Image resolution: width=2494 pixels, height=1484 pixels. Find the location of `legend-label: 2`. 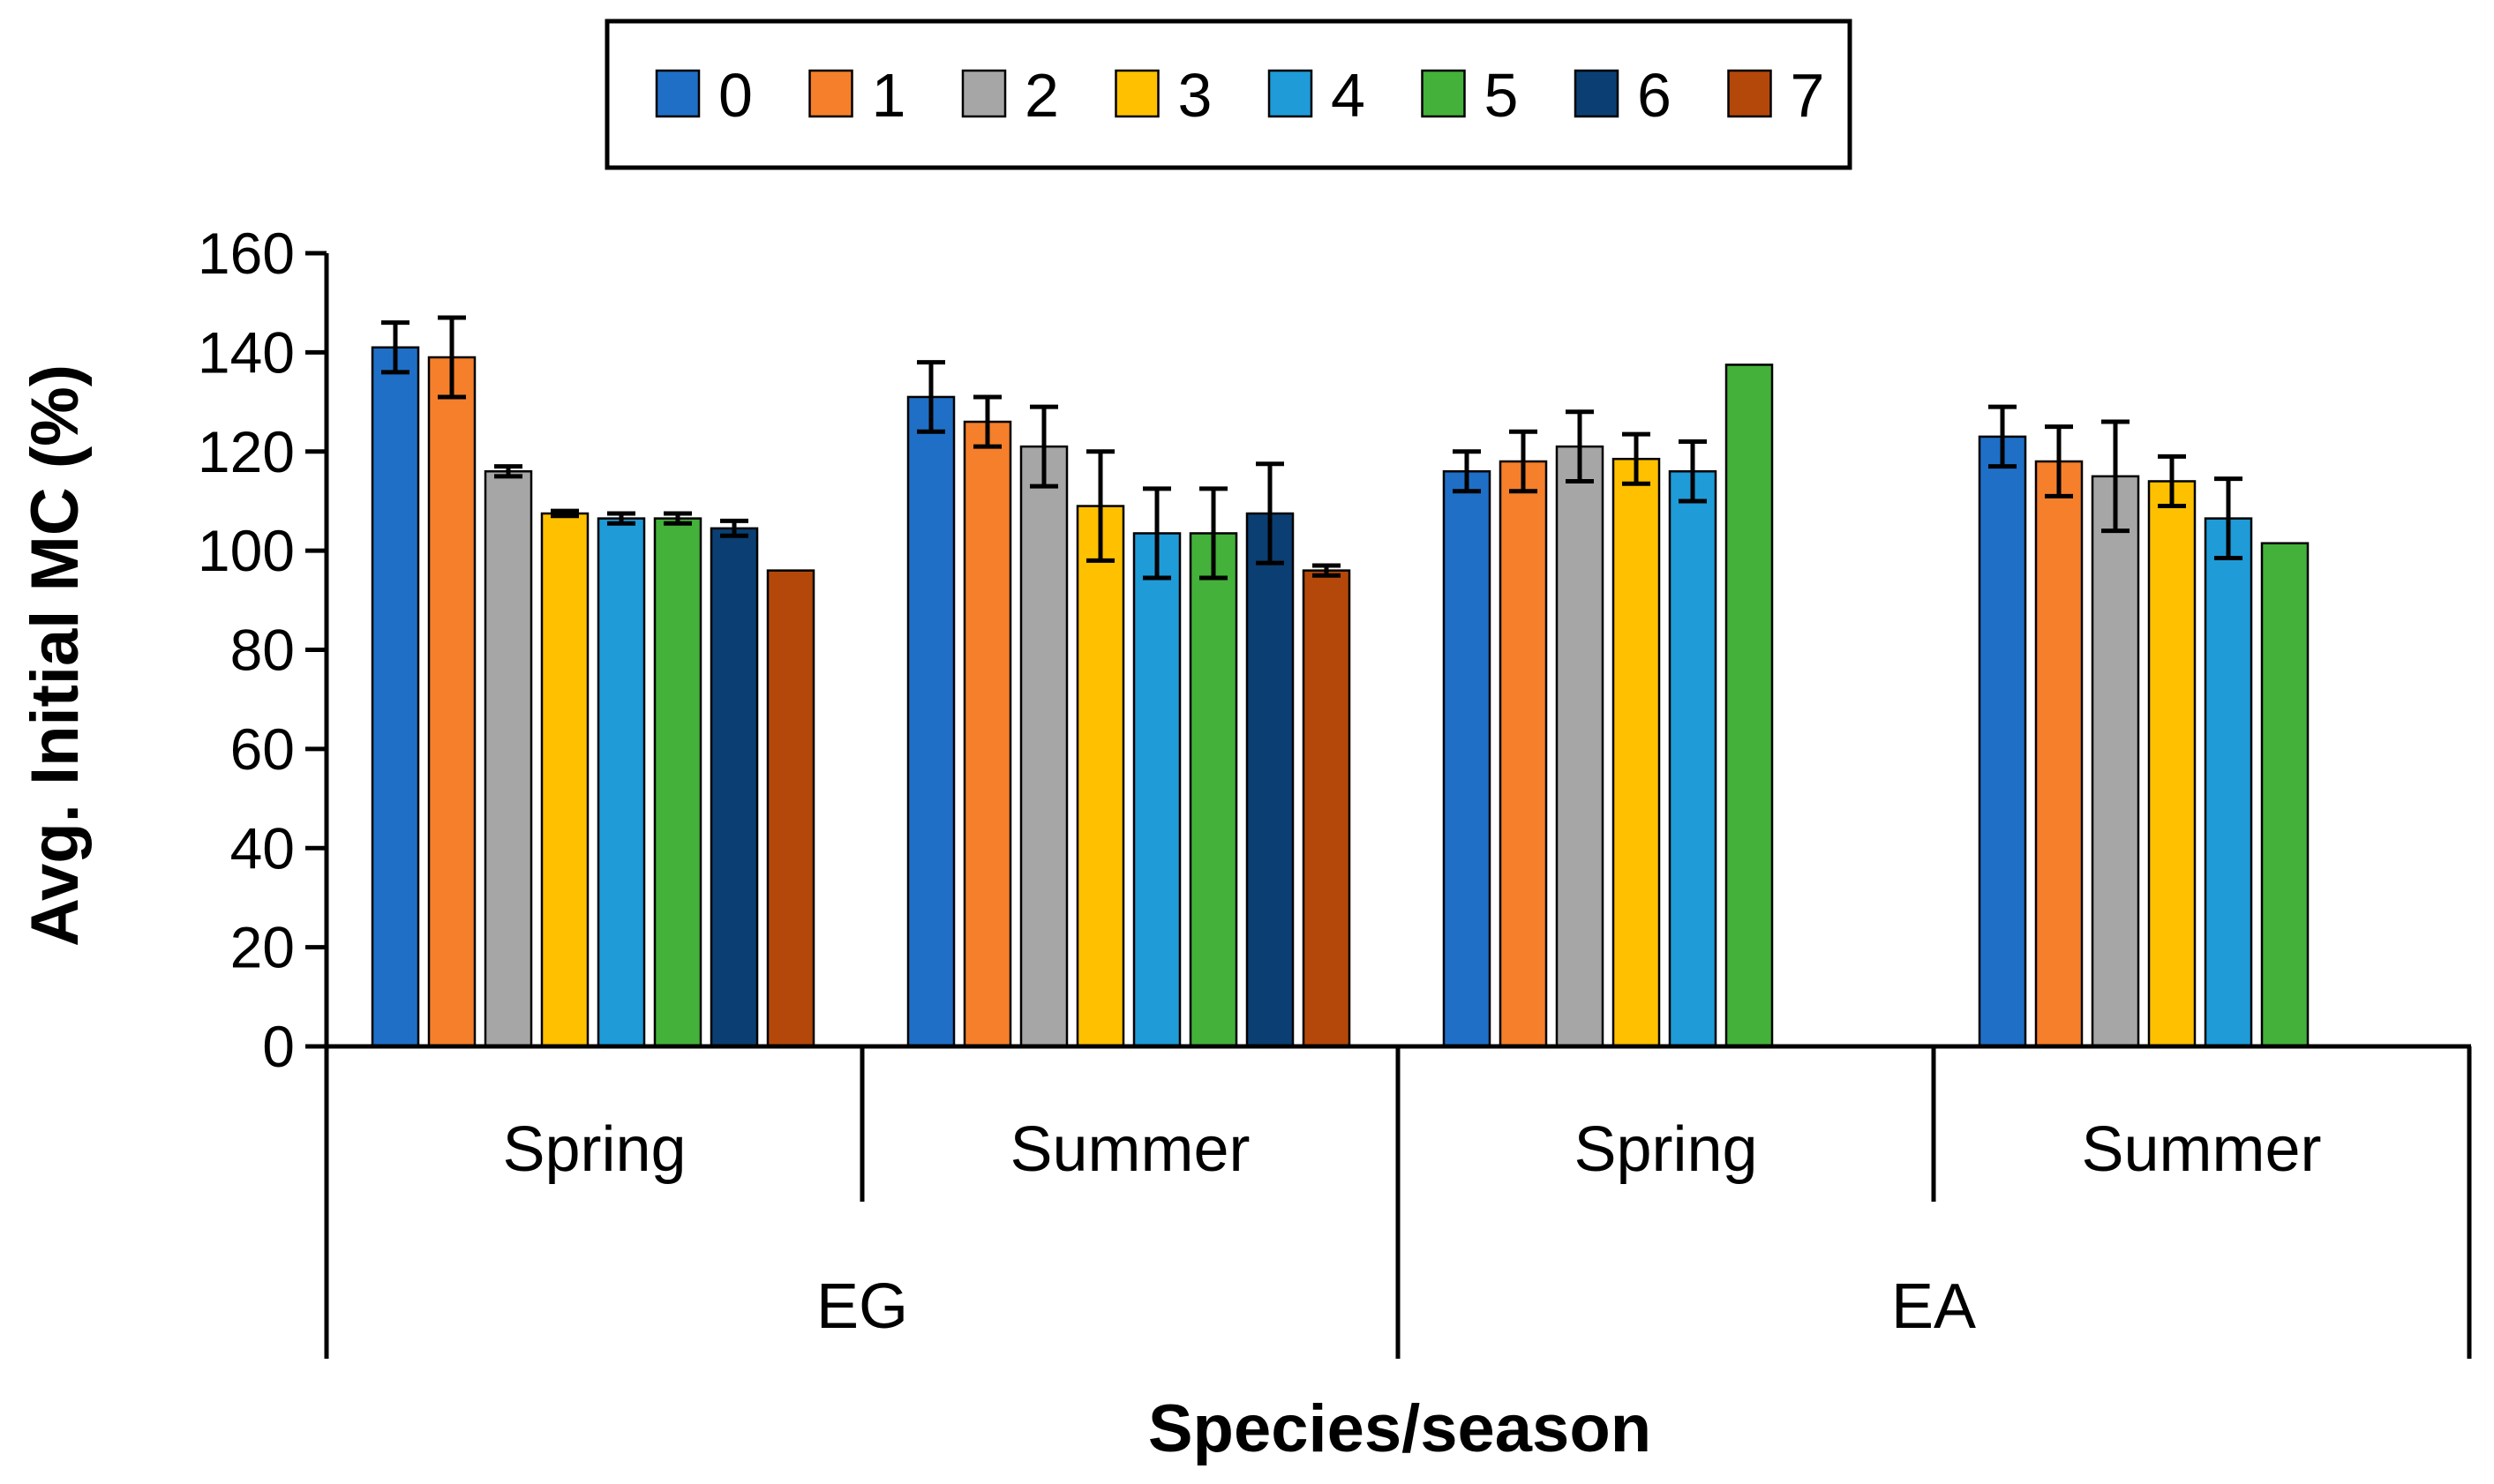

legend-label: 2 is located at coordinates (1042, 95).